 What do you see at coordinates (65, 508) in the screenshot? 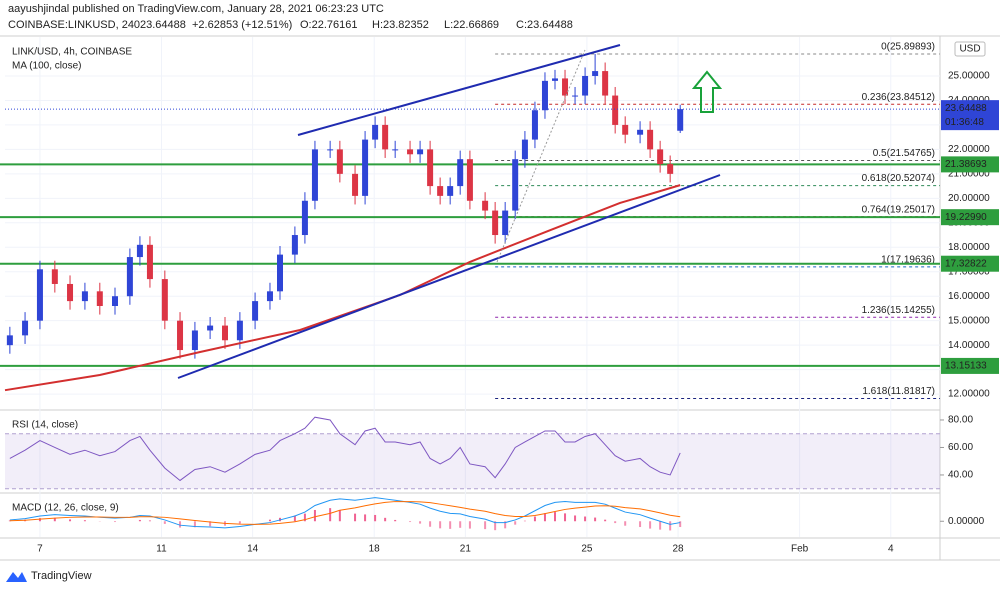
I see `macd-legend: MACD (12, 26, close, 9)` at bounding box center [65, 508].